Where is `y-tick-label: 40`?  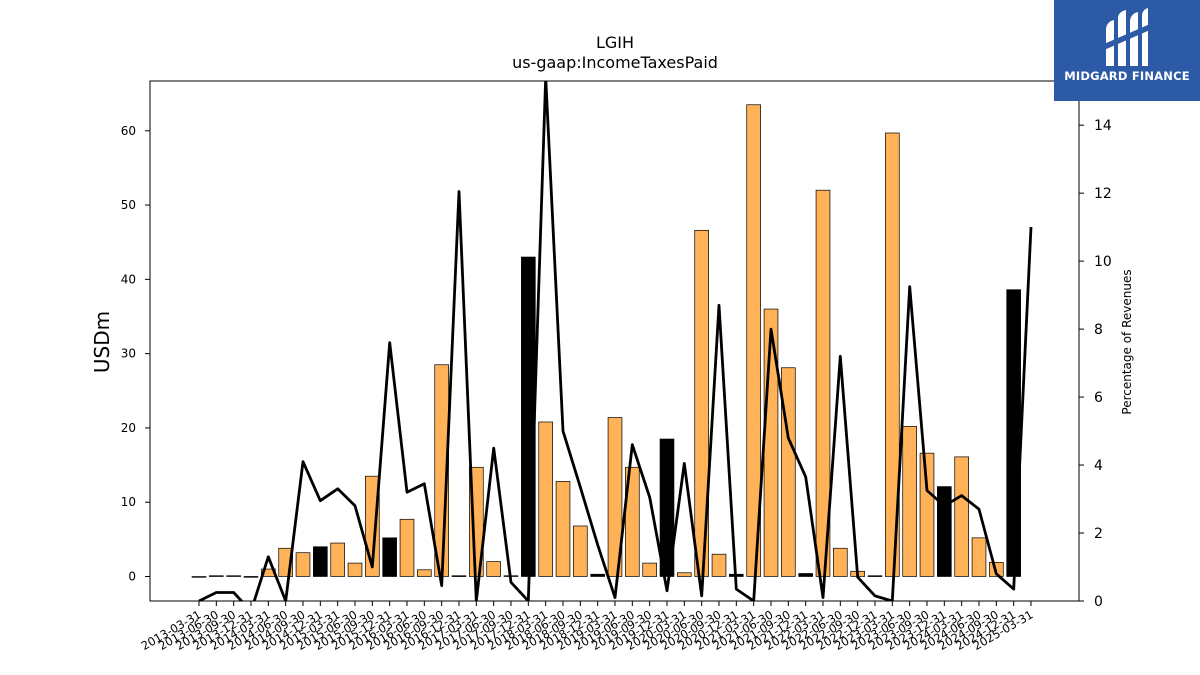 y-tick-label: 40 is located at coordinates (128, 279).